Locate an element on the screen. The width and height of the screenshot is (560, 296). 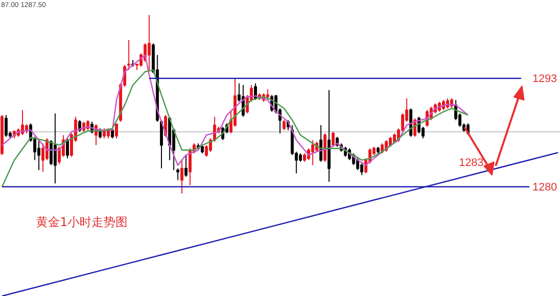
annotation: 1283 is located at coordinates (471, 163).